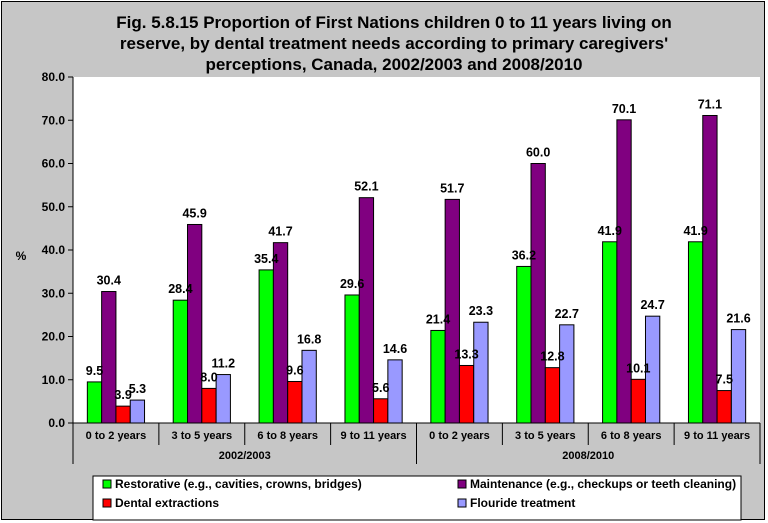 This screenshot has width=768, height=523. What do you see at coordinates (180, 289) in the screenshot?
I see `data-label: 28.4` at bounding box center [180, 289].